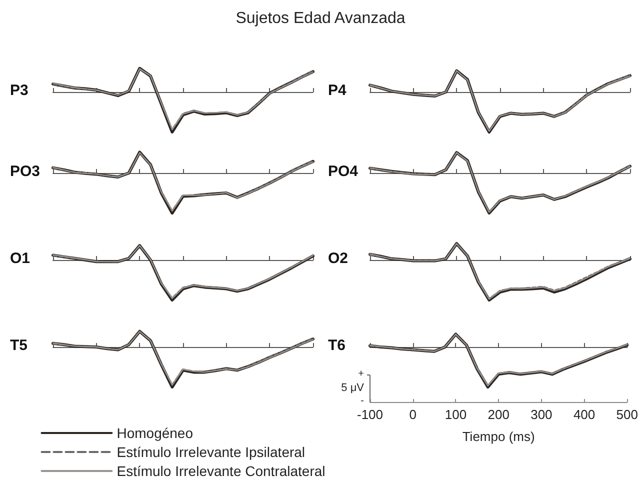  I want to click on chart-title: Sujetos Edad Avanzada, so click(320, 19).